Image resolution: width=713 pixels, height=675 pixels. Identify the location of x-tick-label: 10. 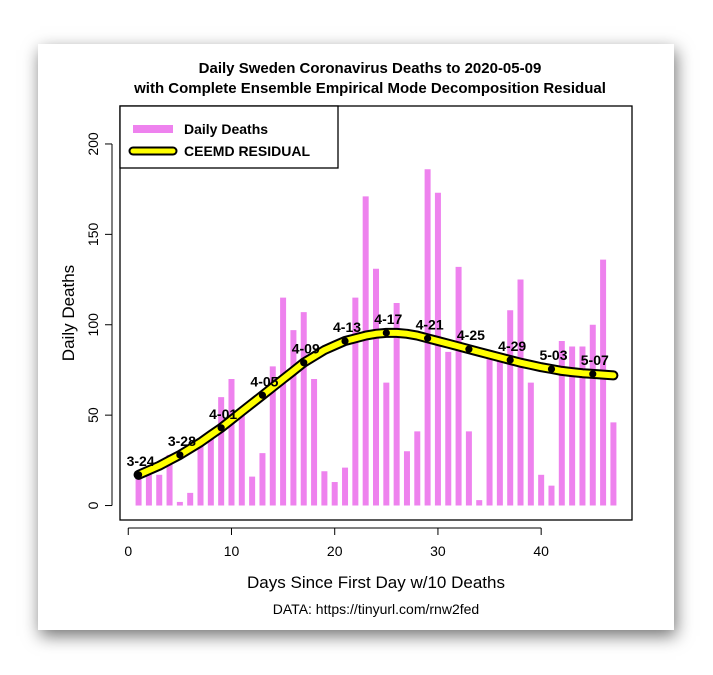
(232, 551).